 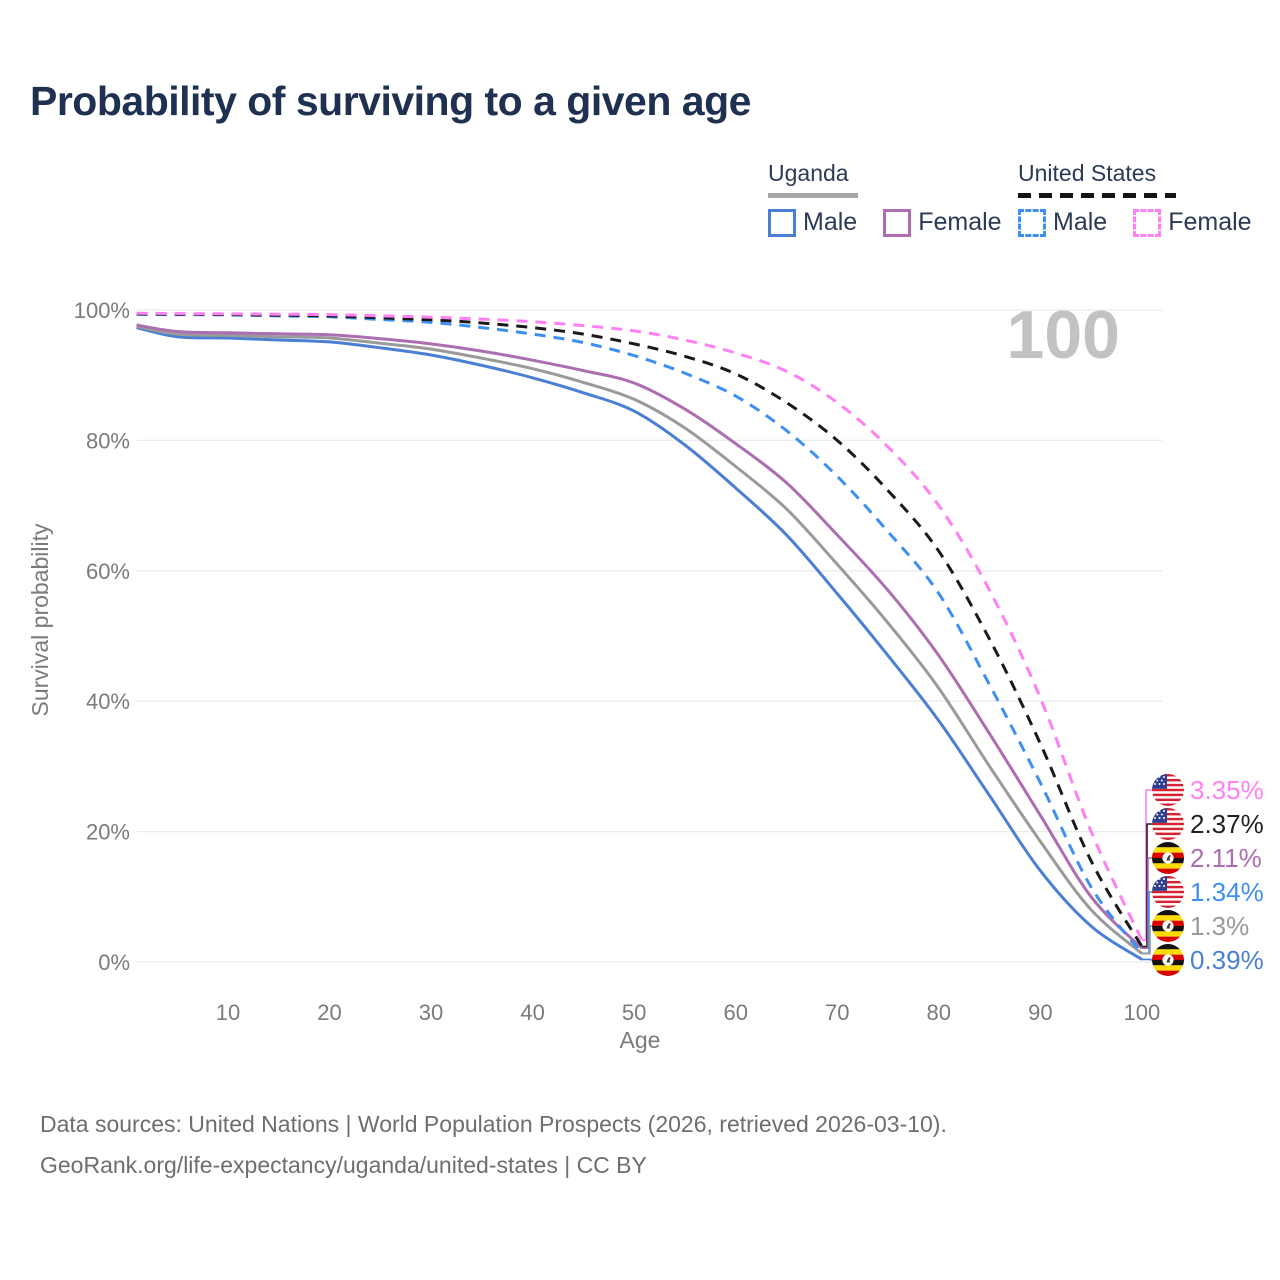 I want to click on legend-toggle-uganda-female: Female, so click(x=942, y=222).